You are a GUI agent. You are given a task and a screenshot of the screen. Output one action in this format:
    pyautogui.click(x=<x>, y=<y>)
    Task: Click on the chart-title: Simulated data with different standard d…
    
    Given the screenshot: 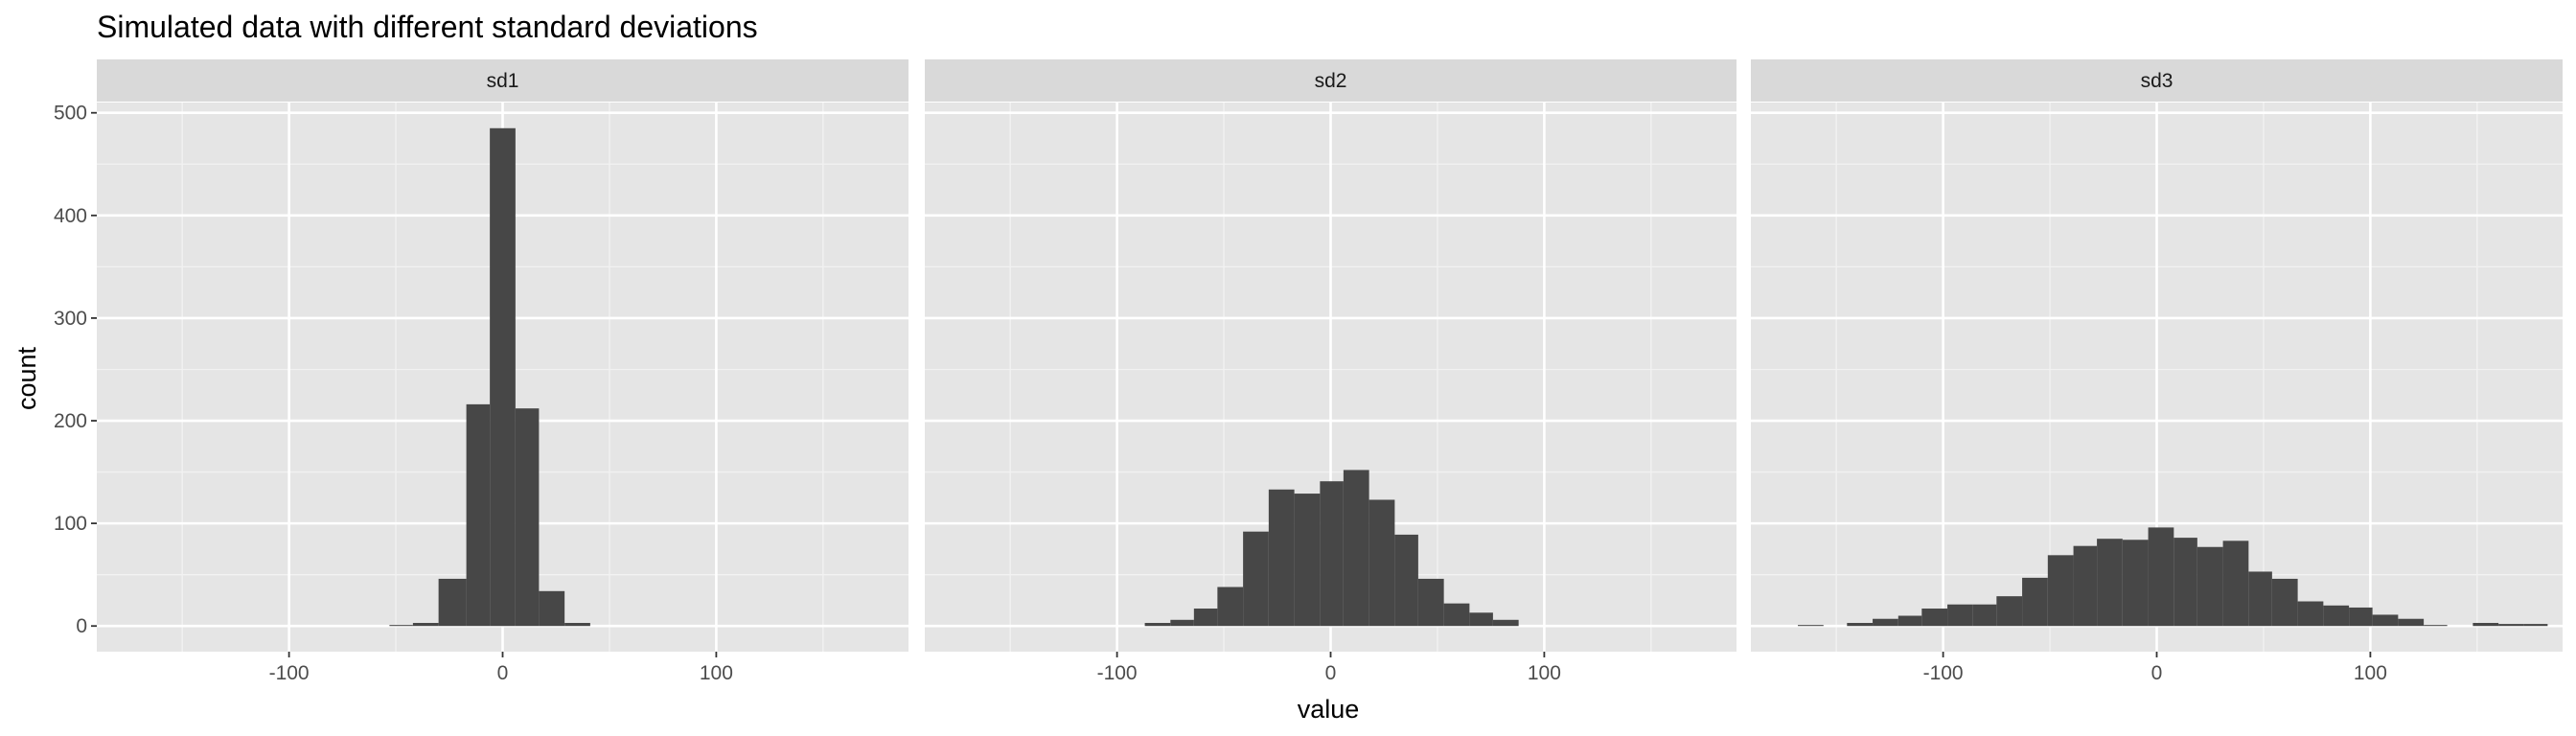 What is the action you would take?
    pyautogui.click(x=427, y=27)
    